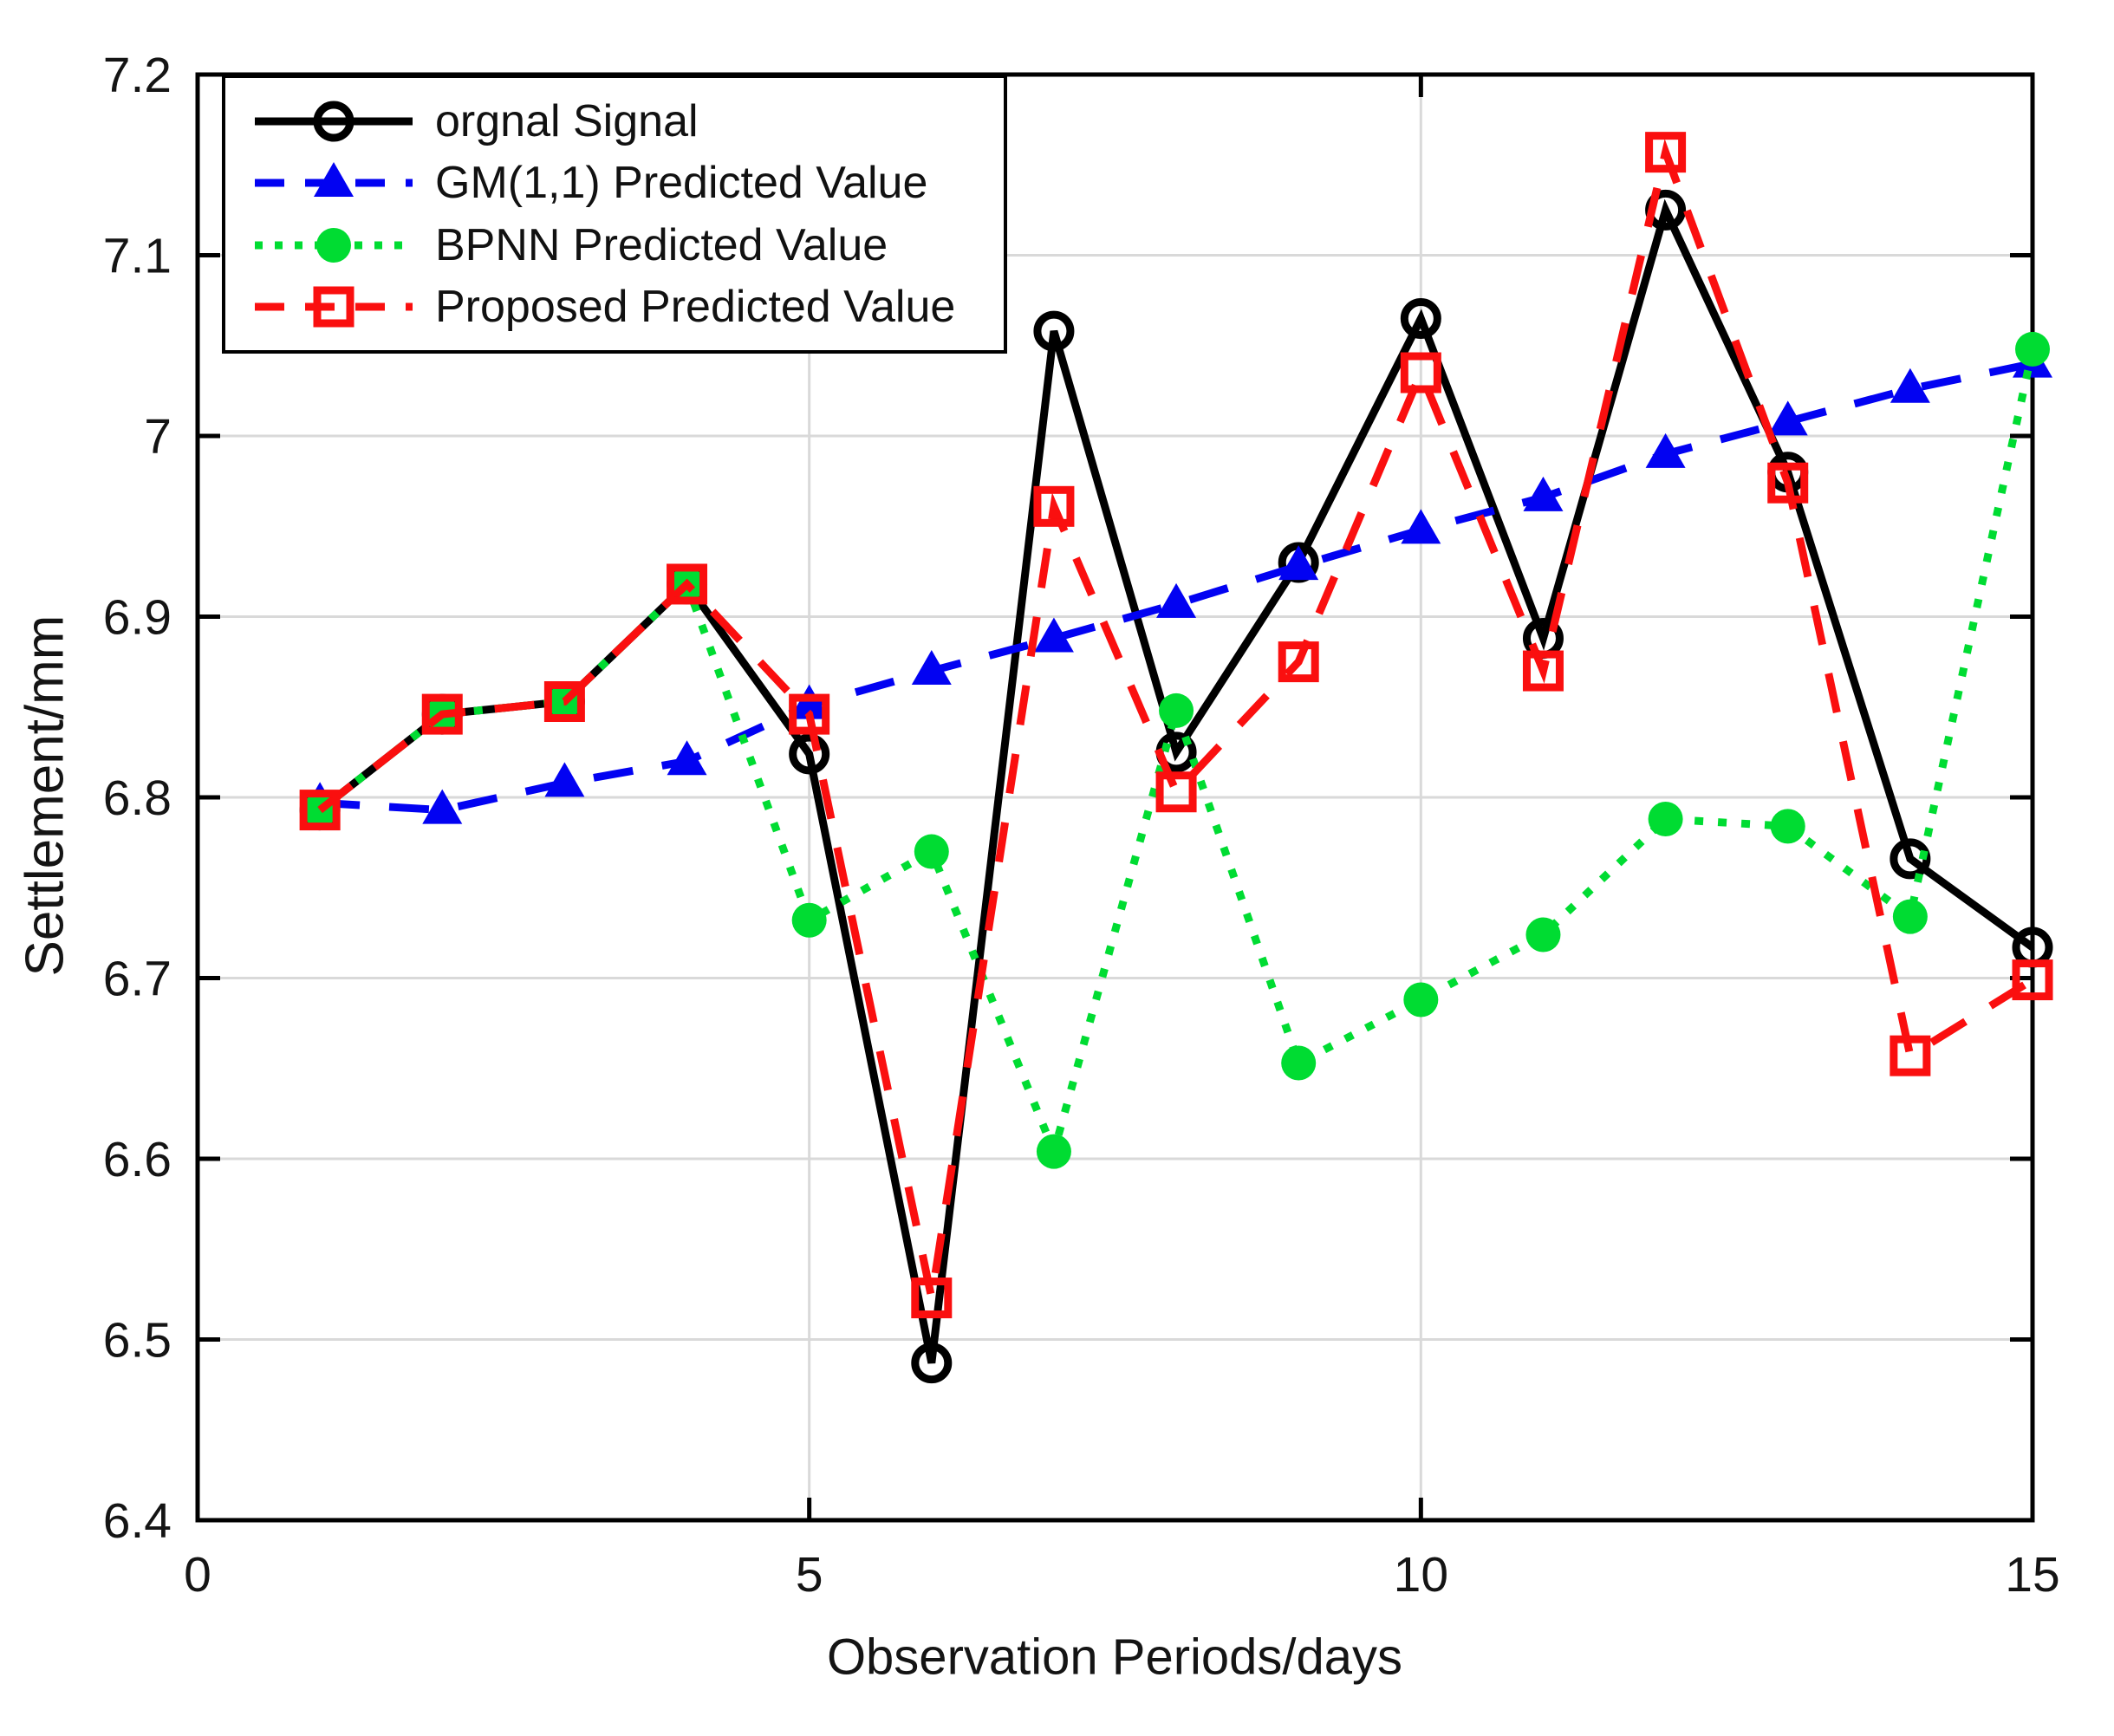 This screenshot has height=1736, width=2114. What do you see at coordinates (158, 437) in the screenshot?
I see `y-tick-label: 7` at bounding box center [158, 437].